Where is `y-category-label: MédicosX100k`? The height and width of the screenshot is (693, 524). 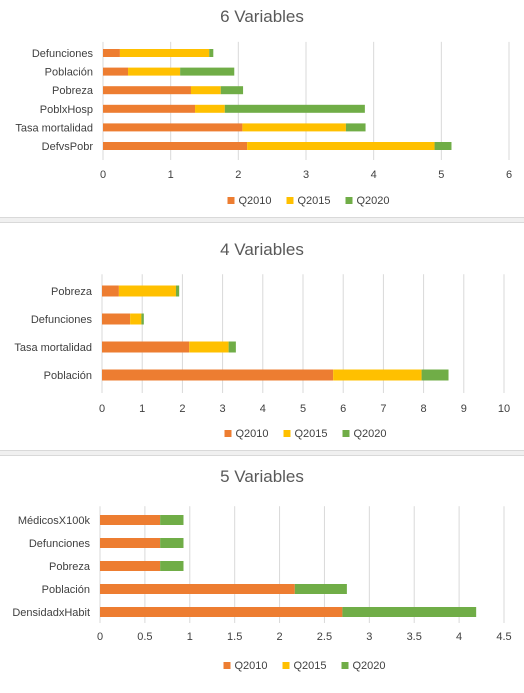
y-category-label: MédicosX100k is located at coordinates (54, 521).